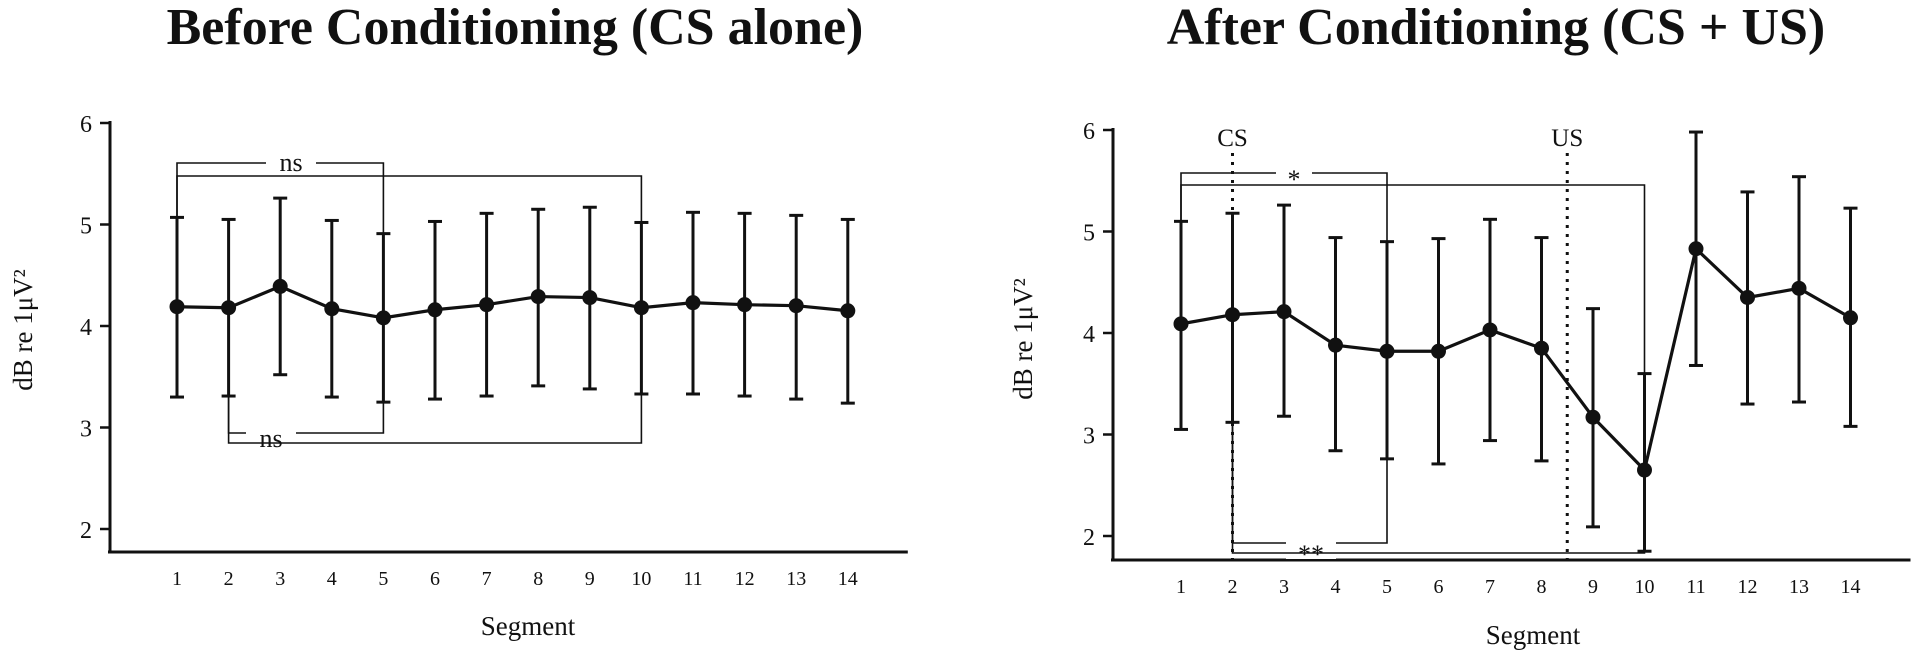  Describe the element at coordinates (1232, 138) in the screenshot. I see `reference-label-cs: CS` at that location.